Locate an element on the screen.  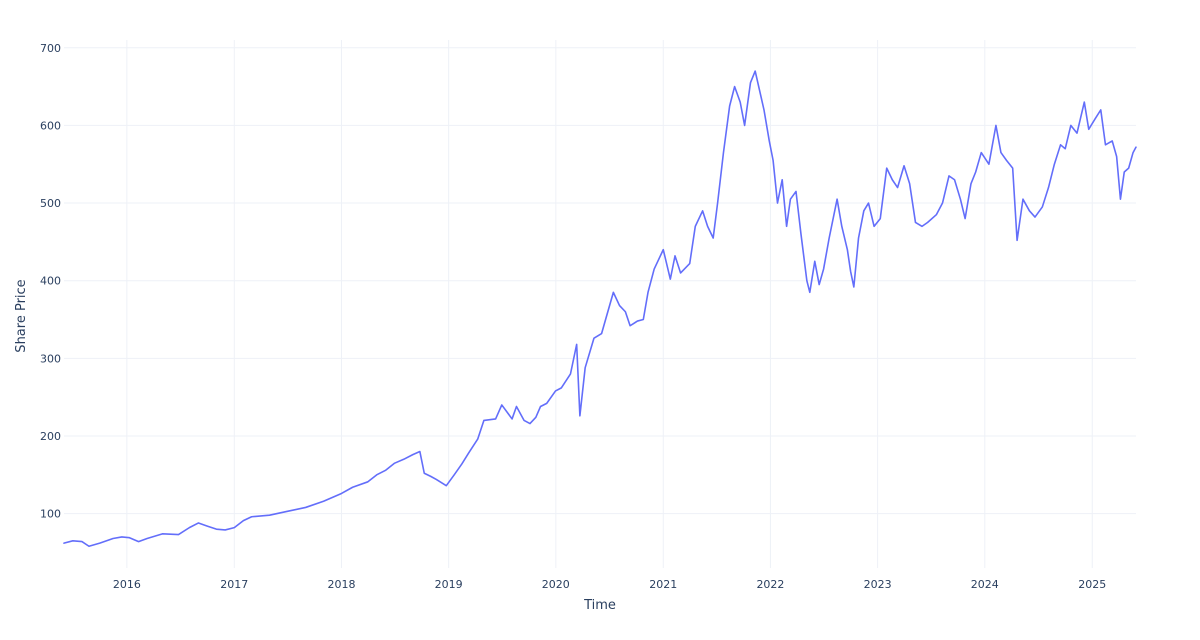
x-tick-label: 2017 is located at coordinates (234, 584).